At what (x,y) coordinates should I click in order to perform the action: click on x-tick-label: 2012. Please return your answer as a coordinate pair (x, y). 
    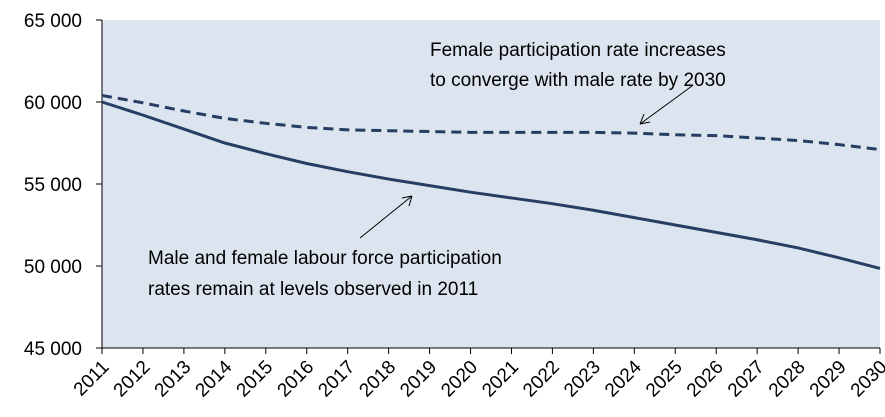
    Looking at the image, I should click on (132, 379).